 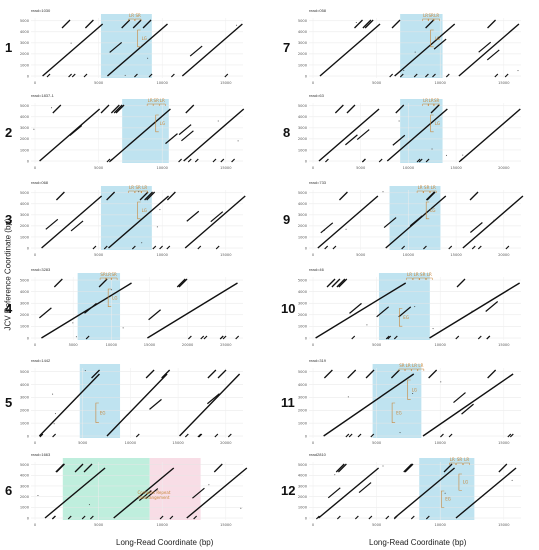 What do you see at coordinates (40, 182) in the screenshot?
I see `read-label: read=068` at bounding box center [40, 182].